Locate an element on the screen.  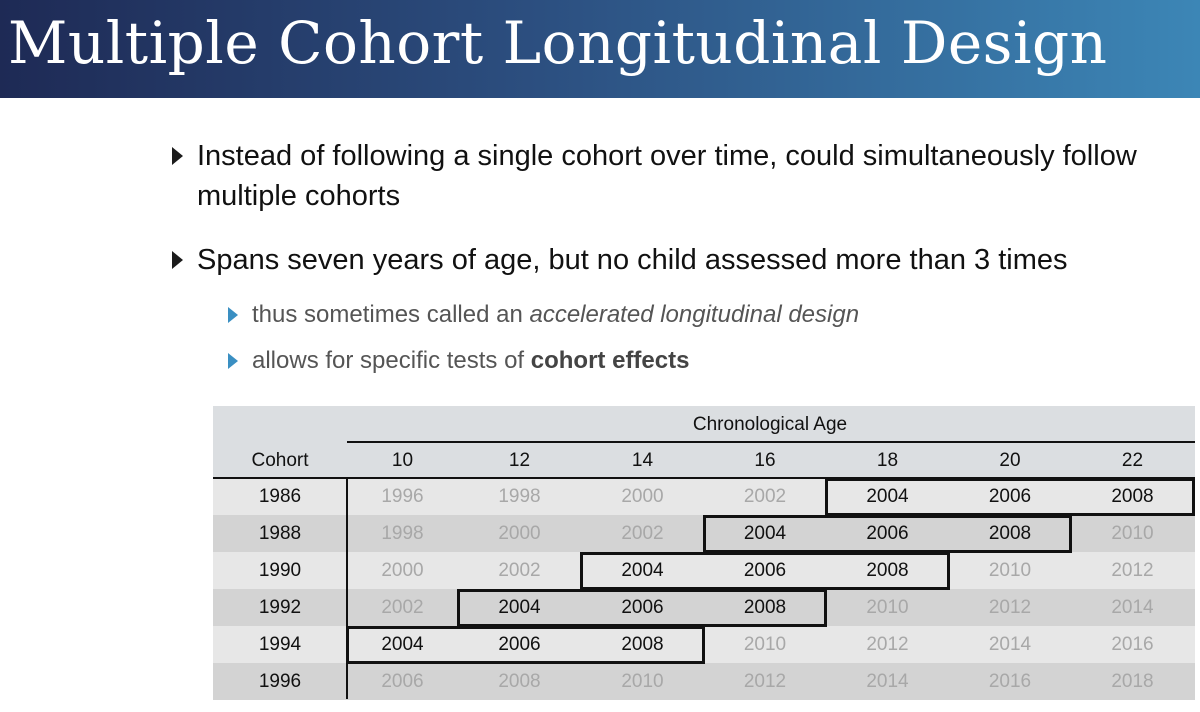
chronological-age-header: Chronological Age is located at coordinates (770, 424).